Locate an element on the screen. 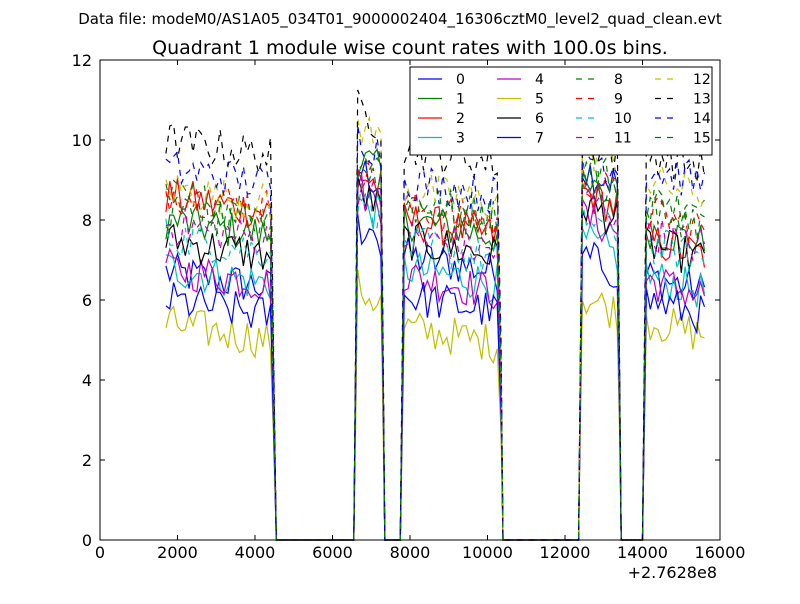  legend-label-7: 7 is located at coordinates (539, 139).